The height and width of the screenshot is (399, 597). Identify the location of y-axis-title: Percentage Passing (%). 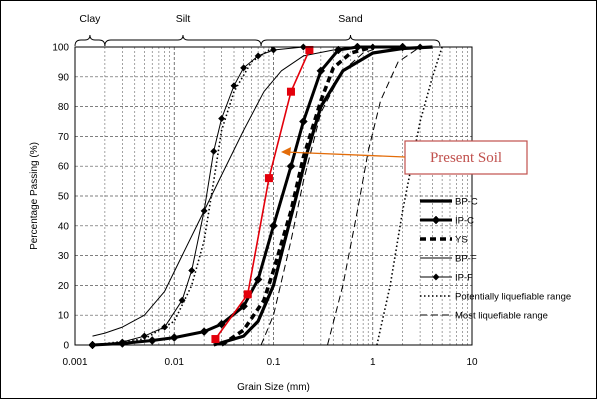
(34, 196).